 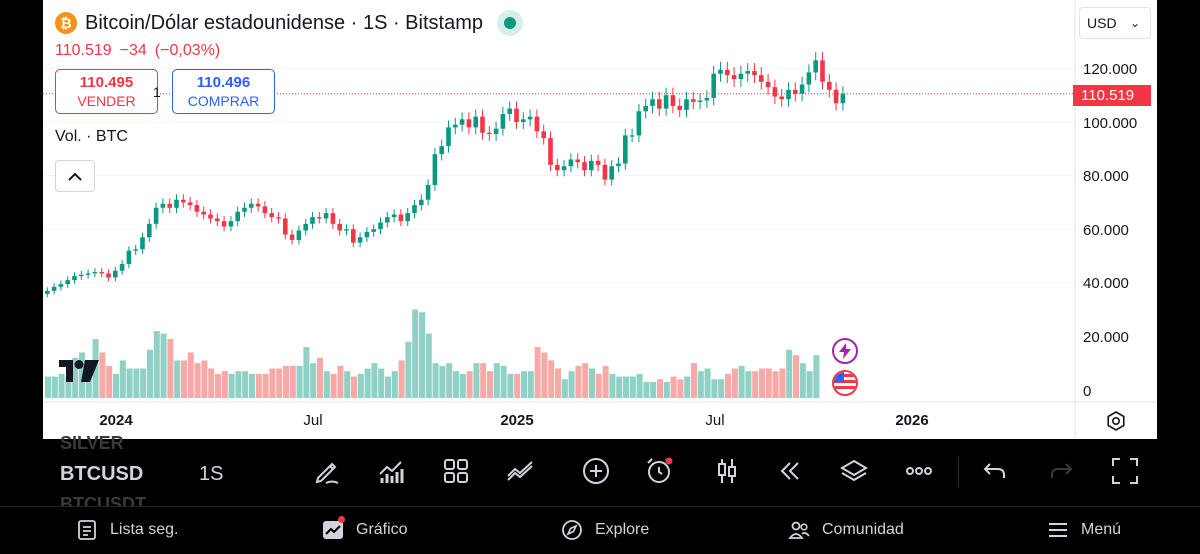 I want to click on replay-icon, so click(x=790, y=471).